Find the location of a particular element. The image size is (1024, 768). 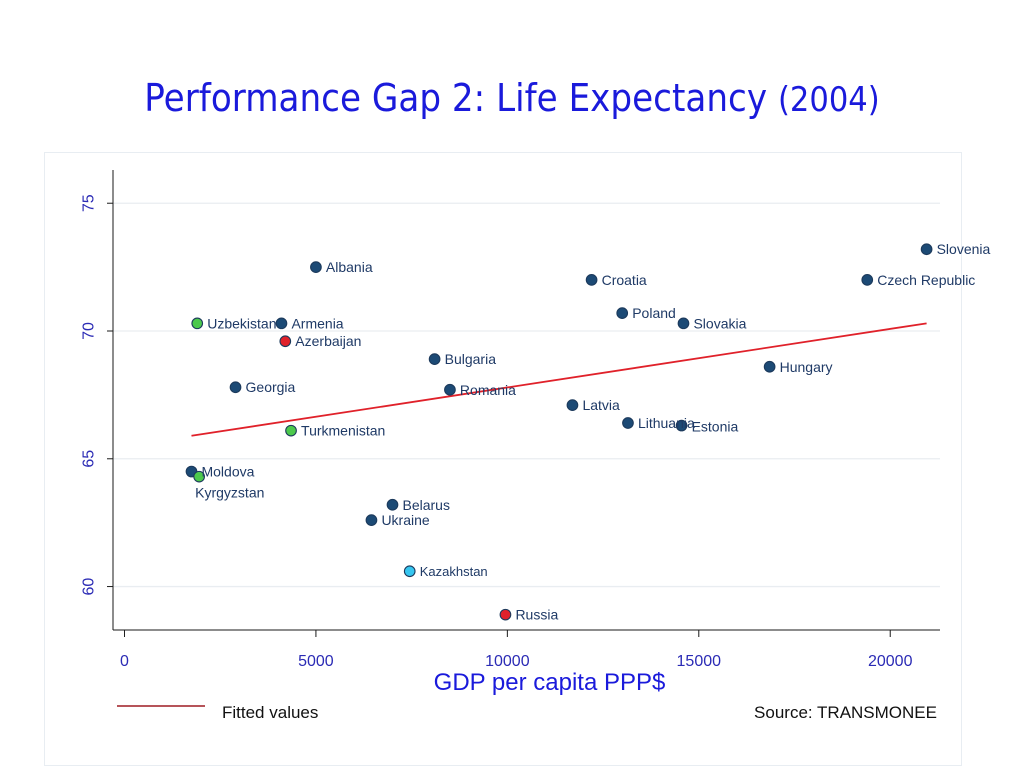

point-label-albania: Albania is located at coordinates (349, 267).